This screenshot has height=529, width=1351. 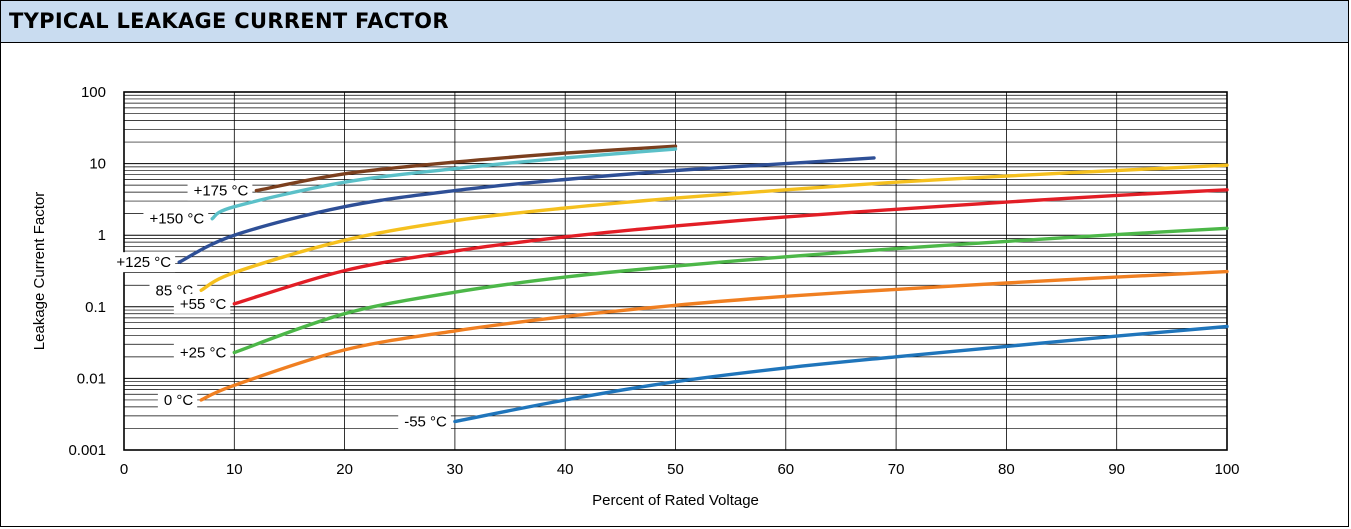 I want to click on series-label: +175 °C, so click(x=221, y=191).